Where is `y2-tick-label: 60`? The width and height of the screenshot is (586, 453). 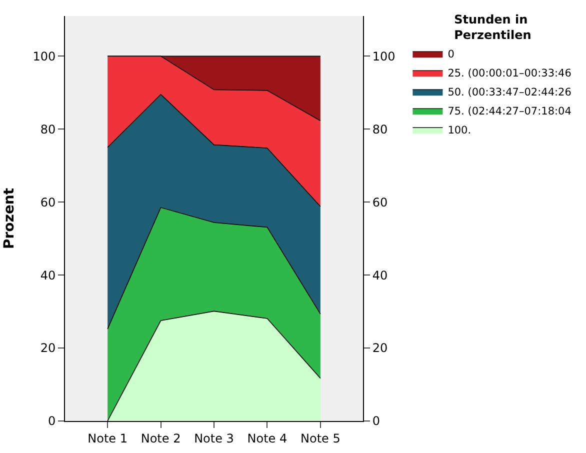
y2-tick-label: 60 is located at coordinates (380, 202).